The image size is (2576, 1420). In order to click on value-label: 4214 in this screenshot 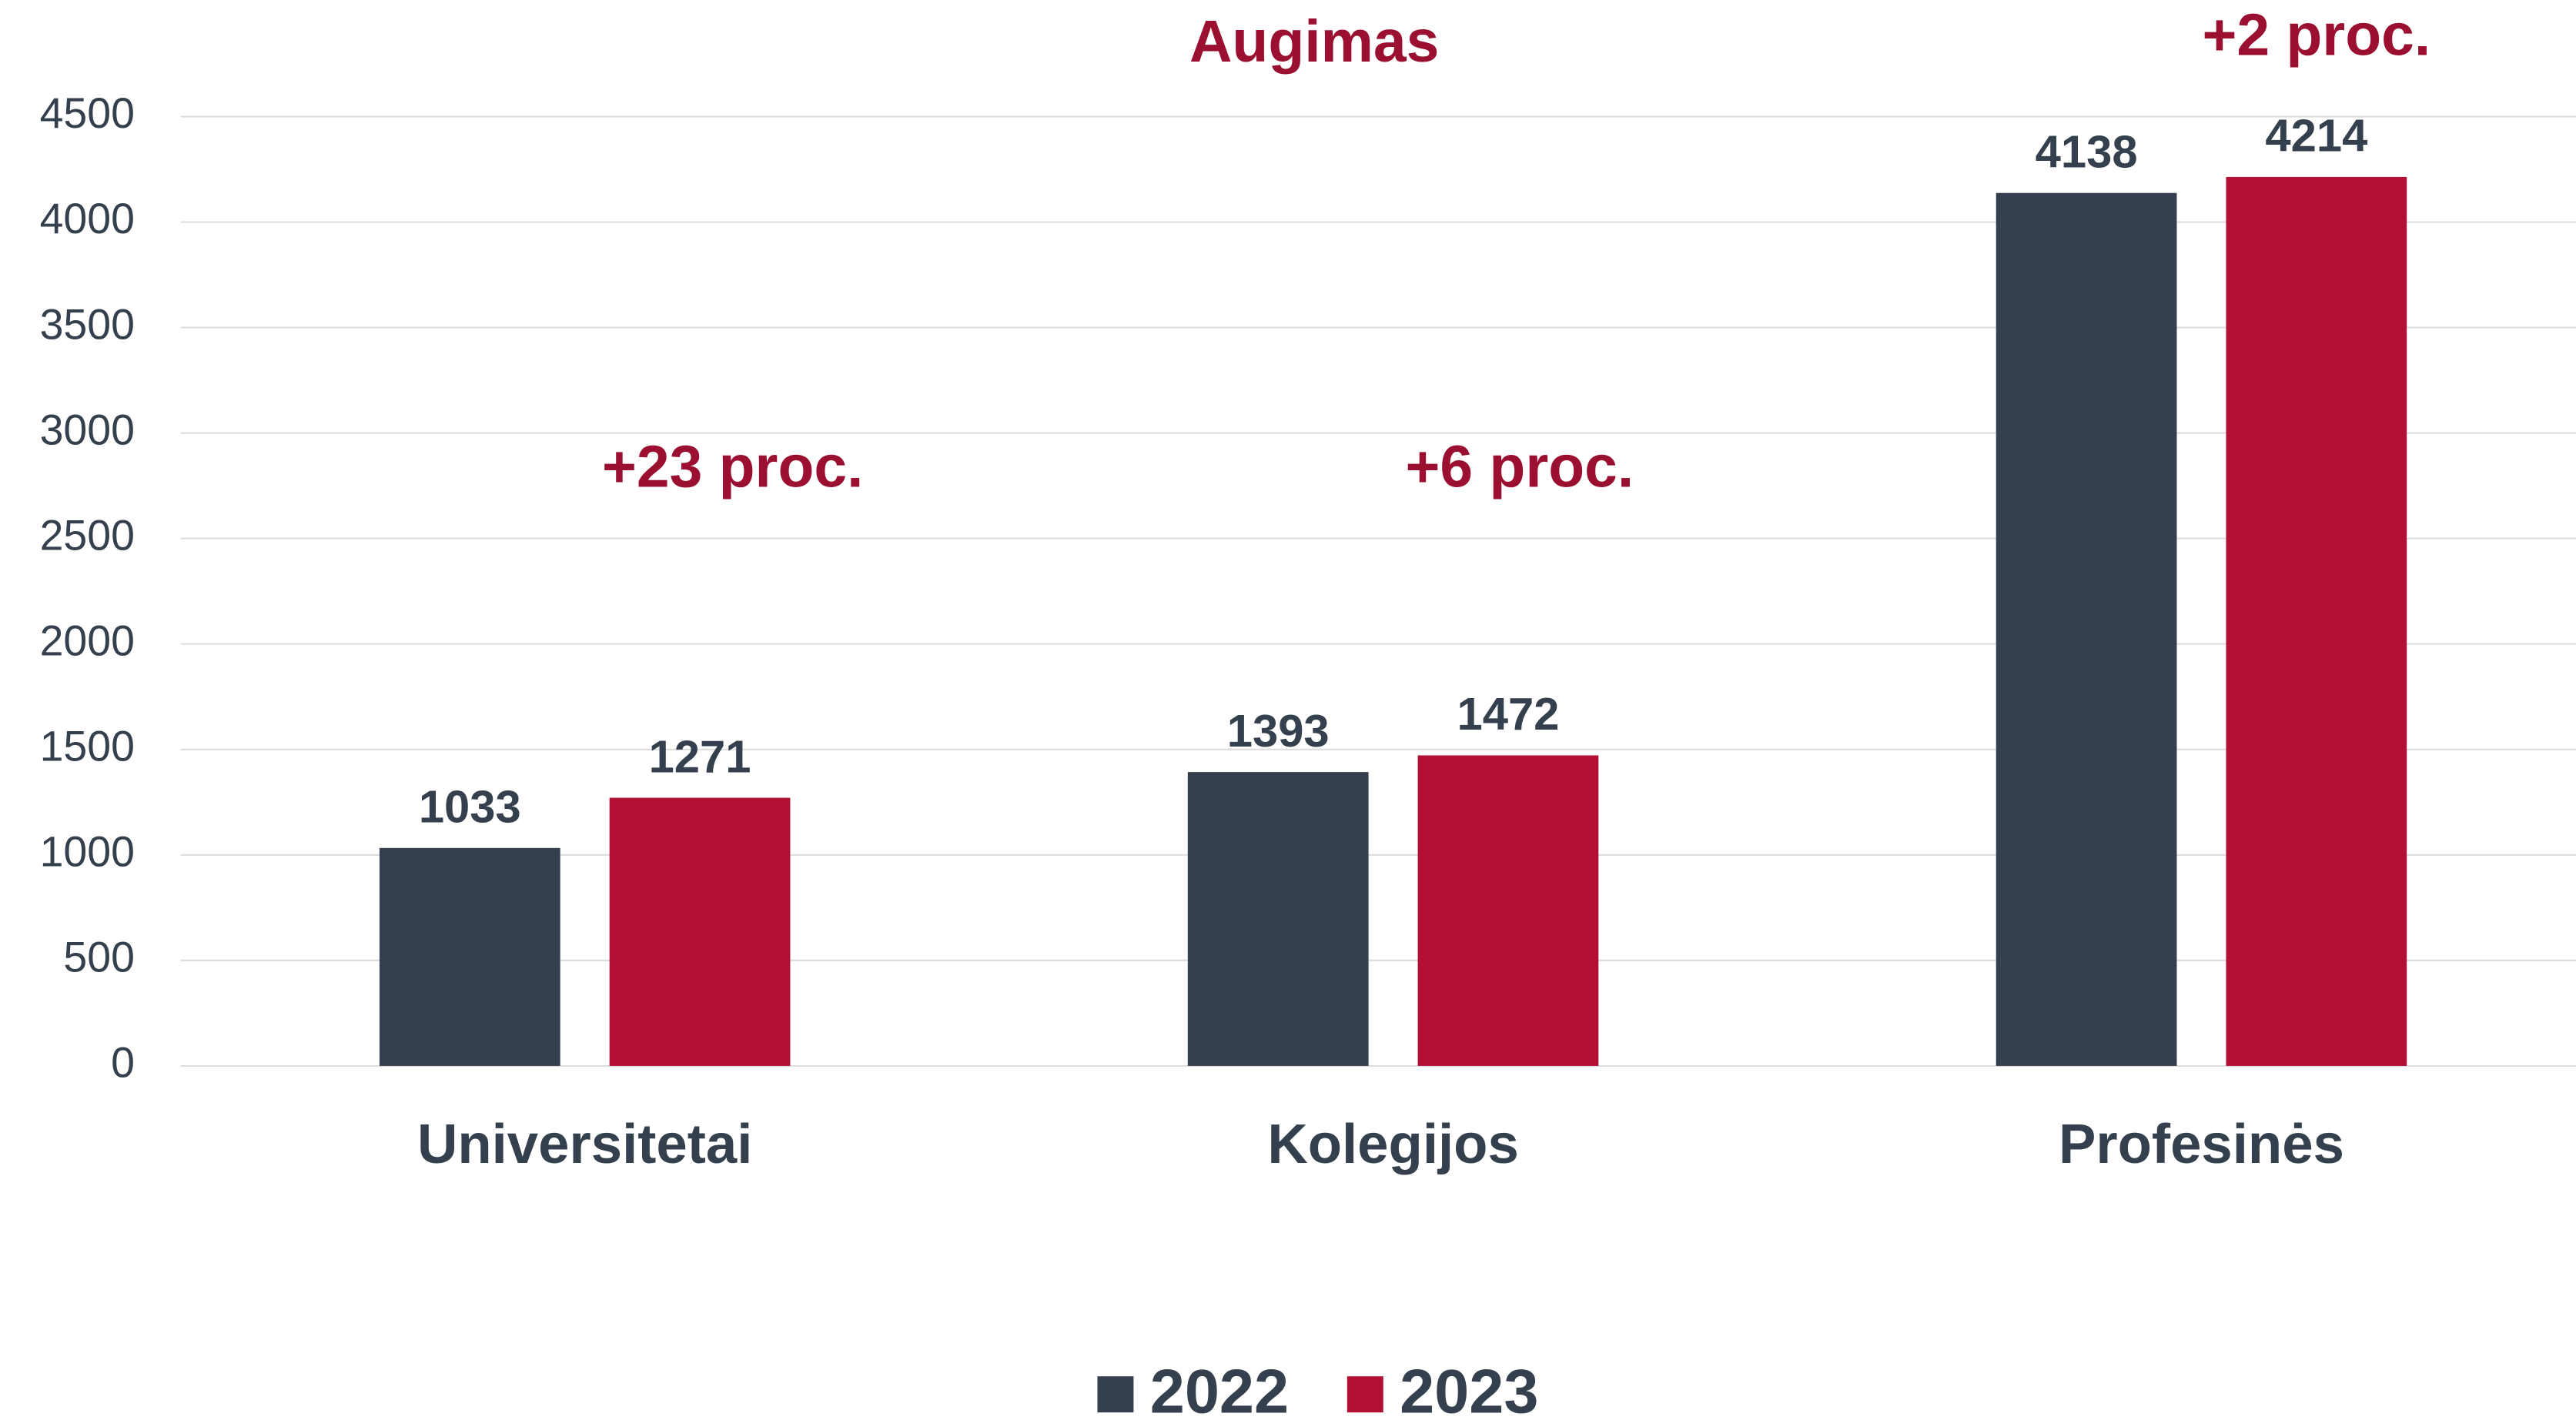, I will do `click(2316, 136)`.